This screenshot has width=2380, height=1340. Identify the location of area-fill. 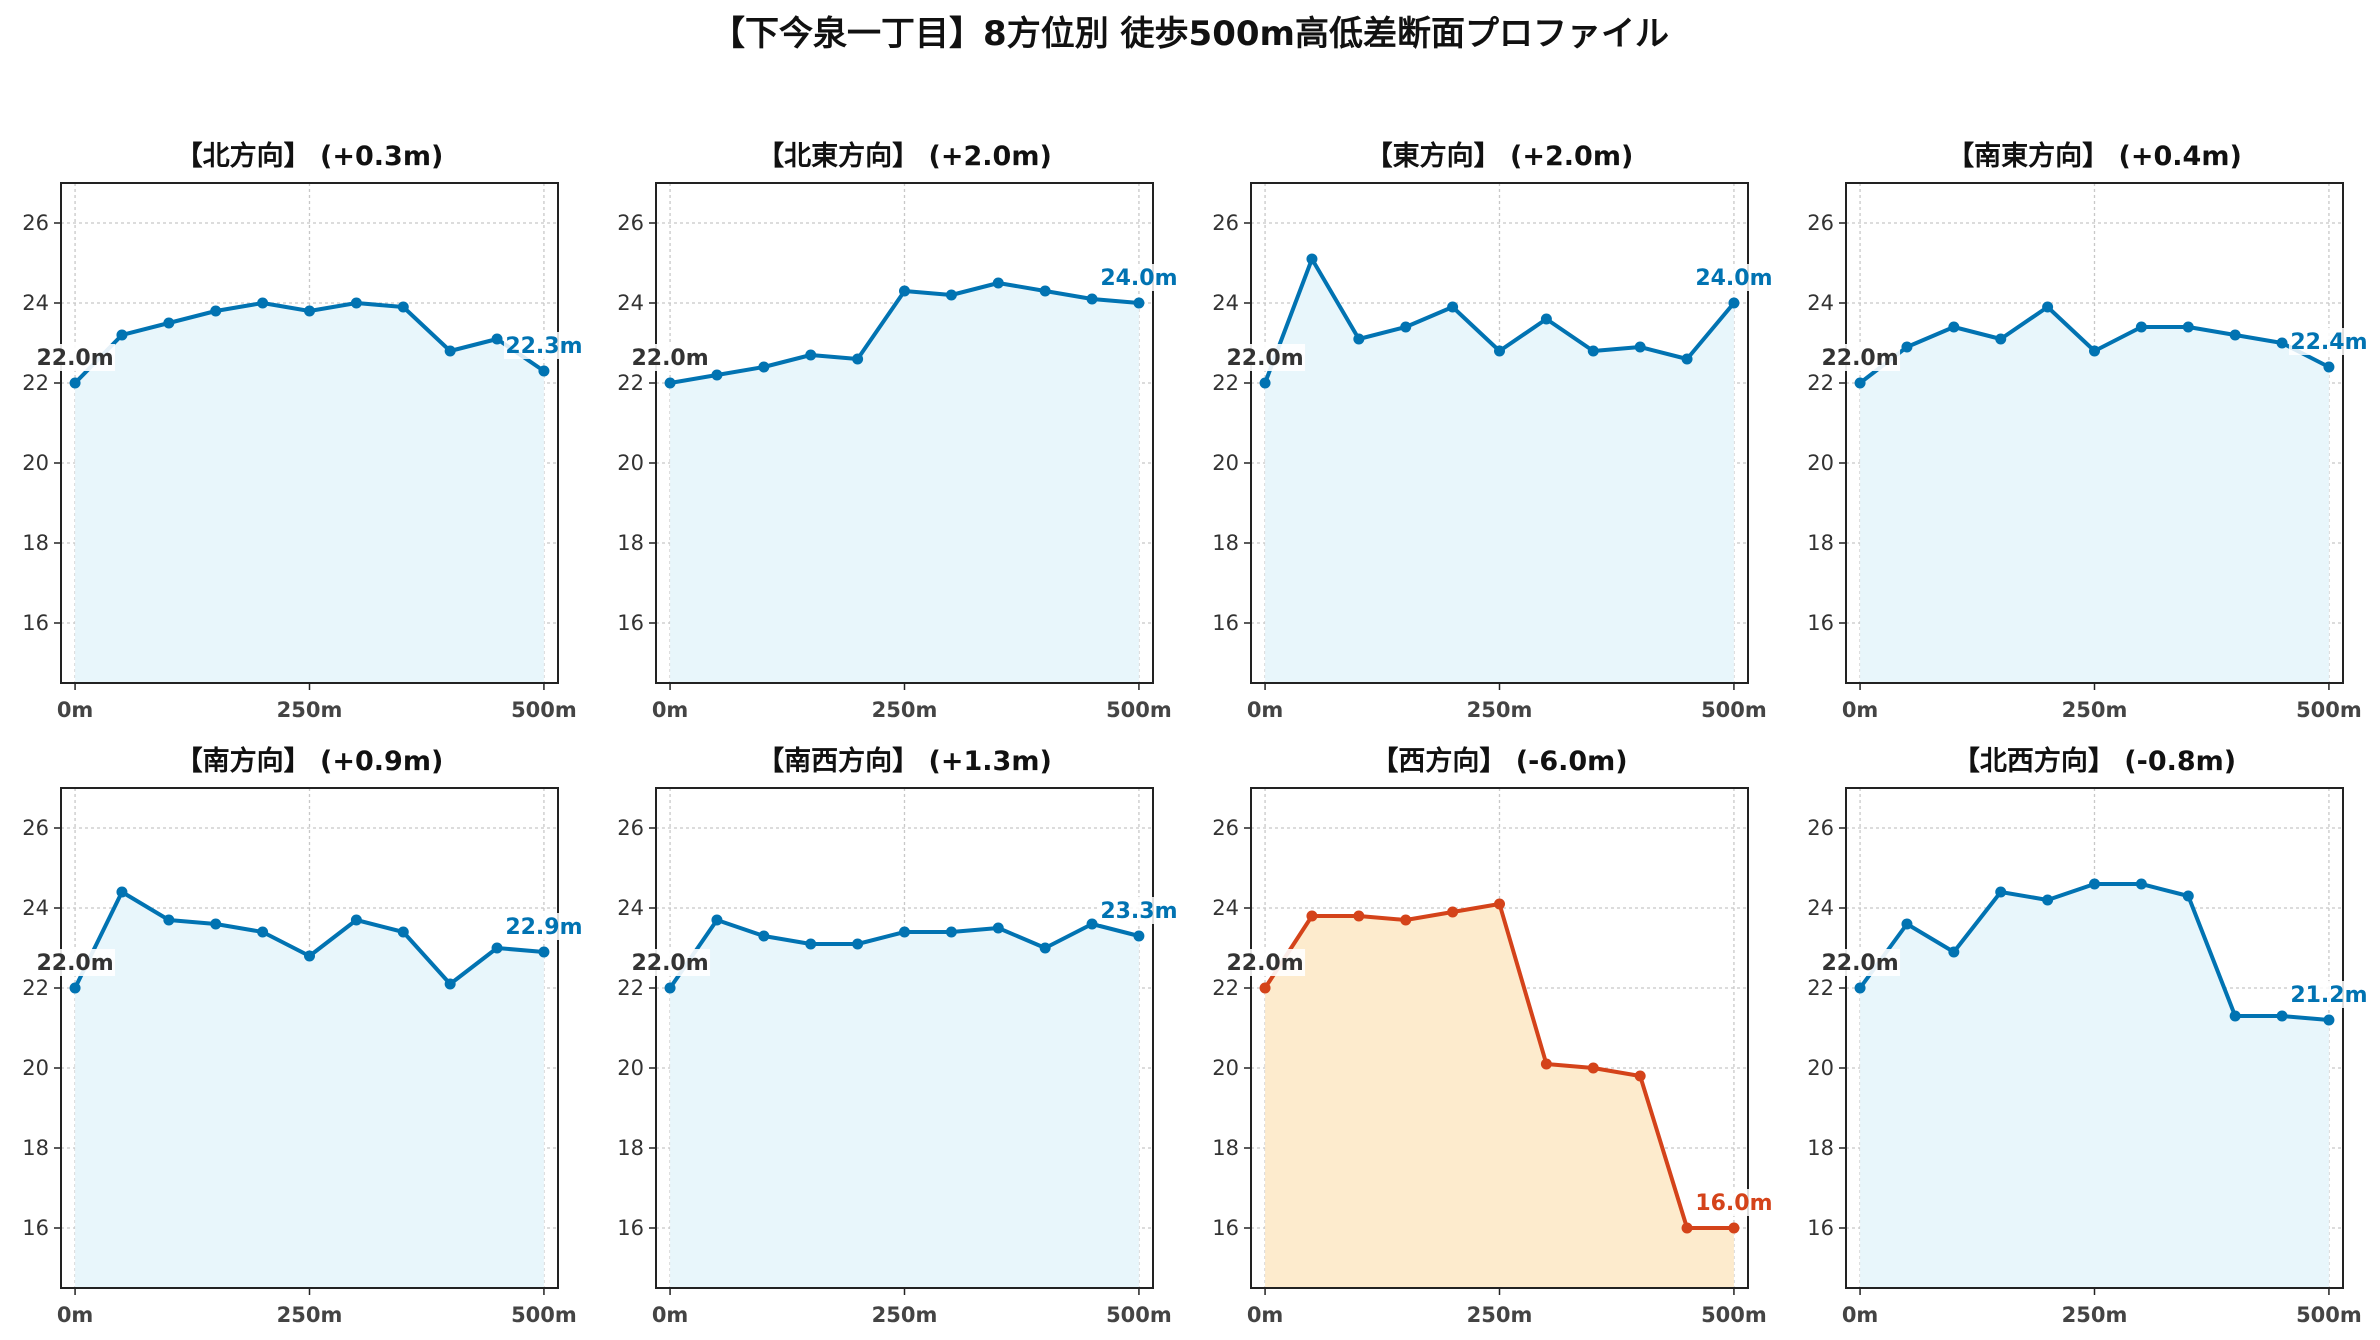
(904, 1104).